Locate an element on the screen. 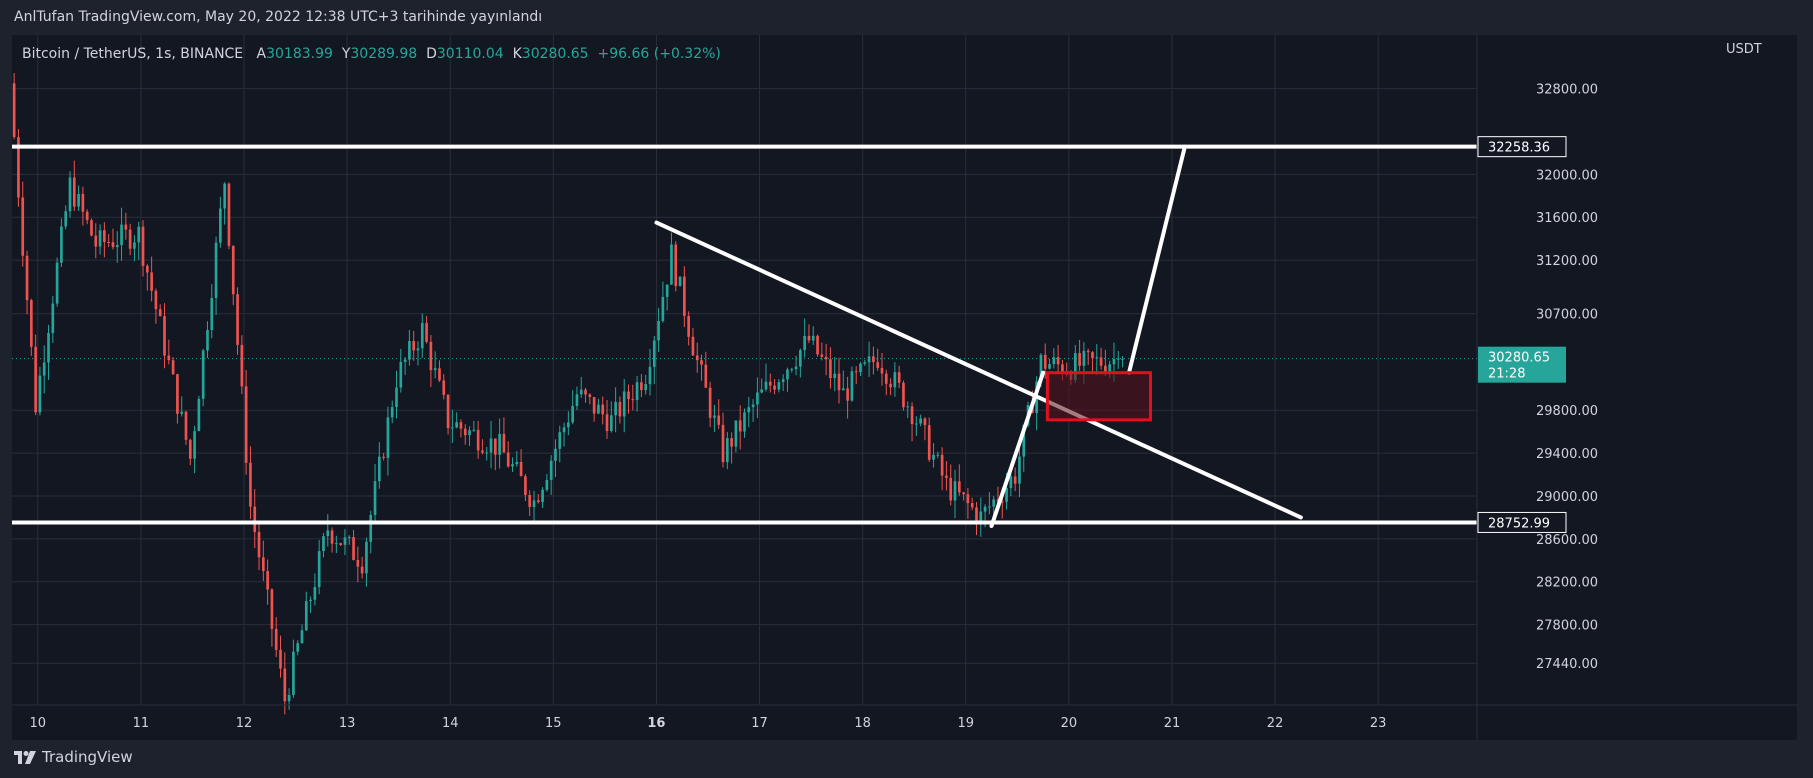 The image size is (1813, 778). last-price-marker is located at coordinates (1522, 364).